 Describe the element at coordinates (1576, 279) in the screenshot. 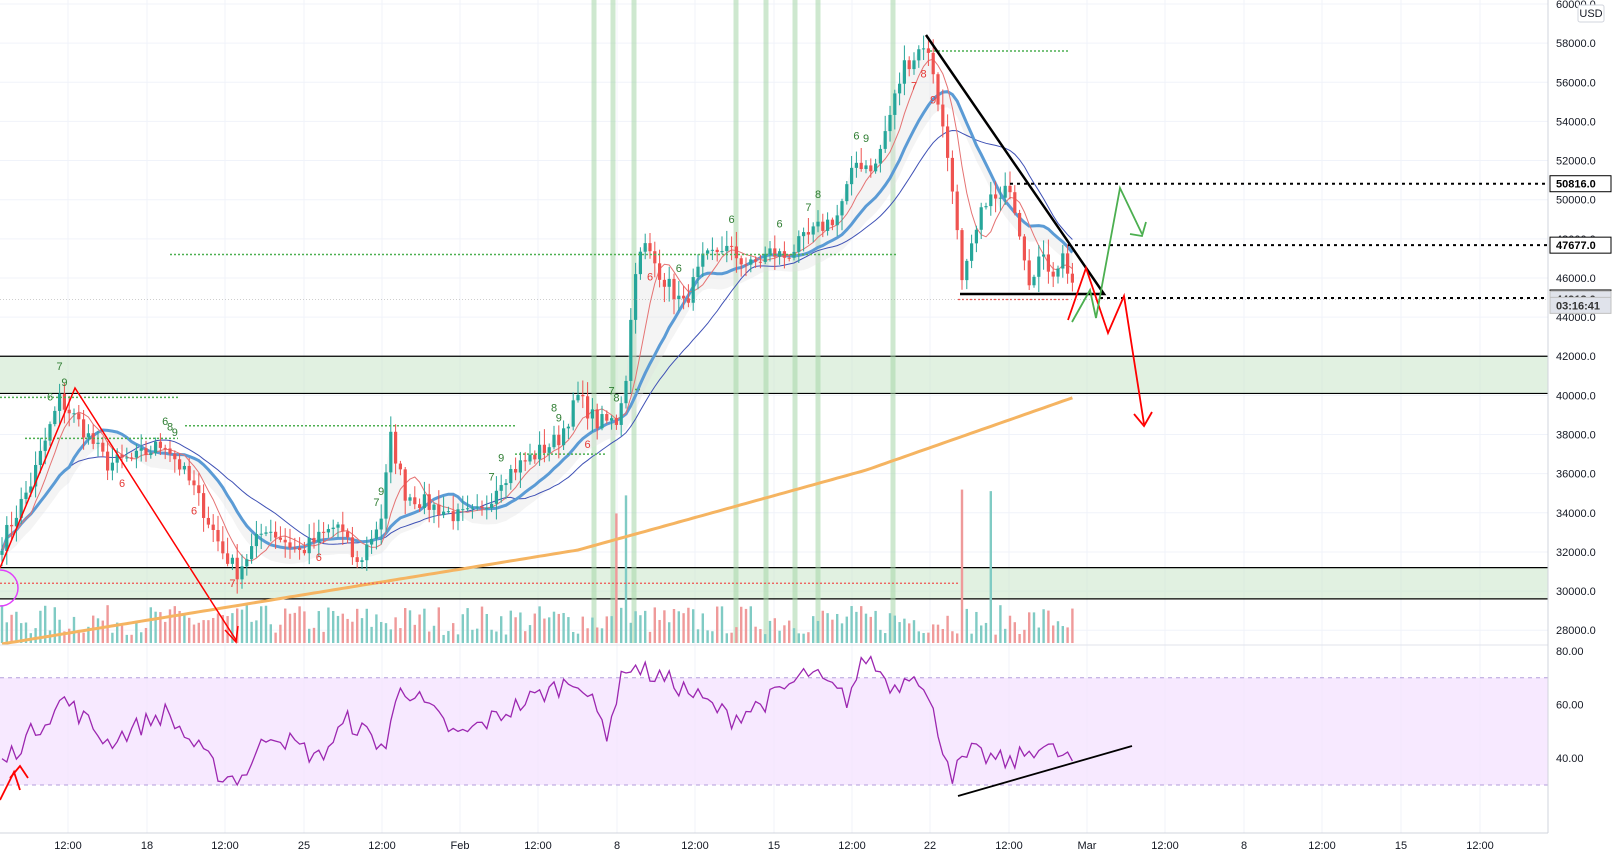

I see `price-tick-label: 46000.0` at that location.